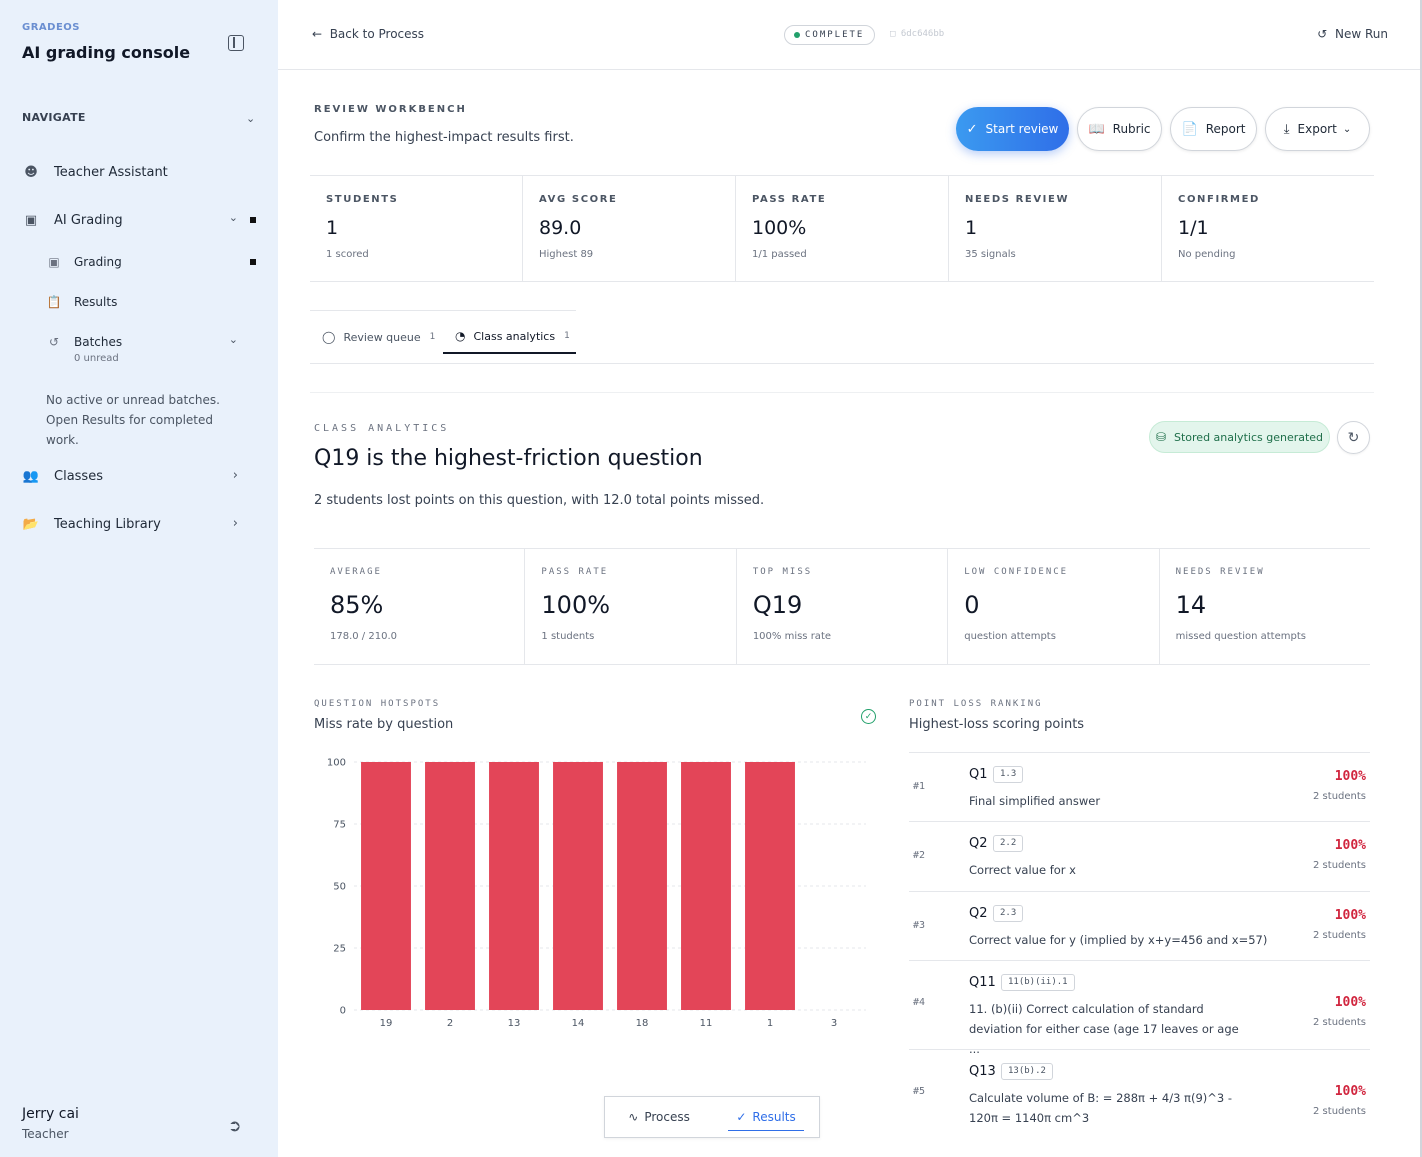 The height and width of the screenshot is (1157, 1422). Describe the element at coordinates (31, 220) in the screenshot. I see `scan-icon: ▣` at that location.